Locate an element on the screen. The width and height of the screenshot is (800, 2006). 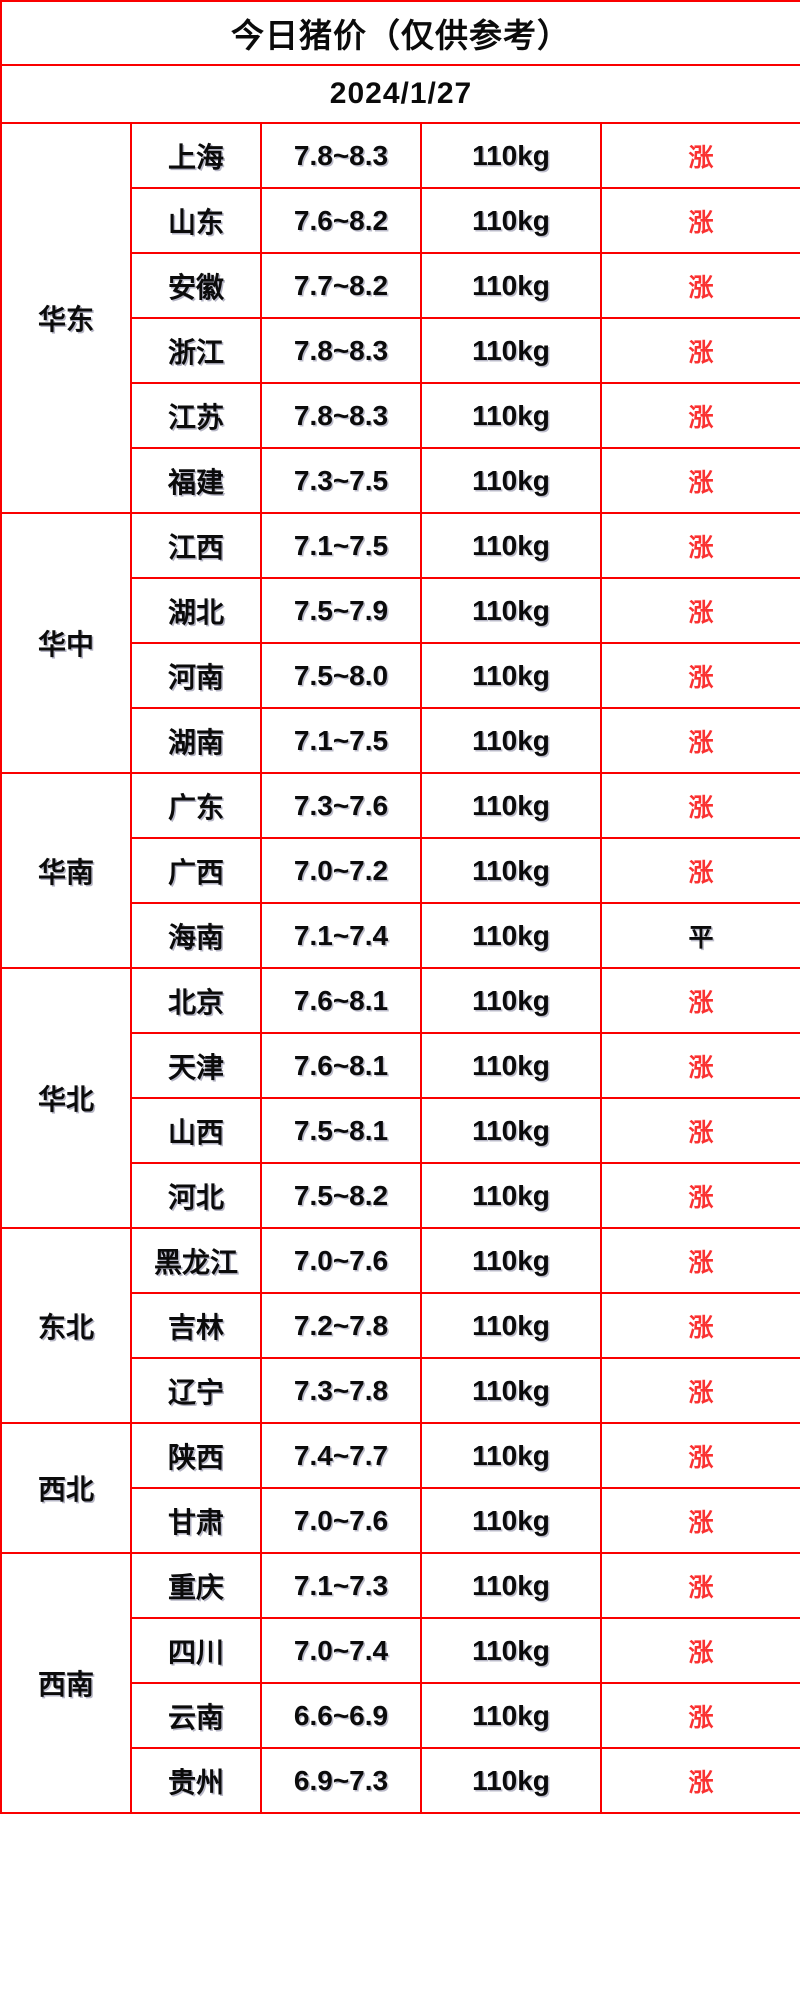
province-cell: 贵州 is located at coordinates (196, 1780).